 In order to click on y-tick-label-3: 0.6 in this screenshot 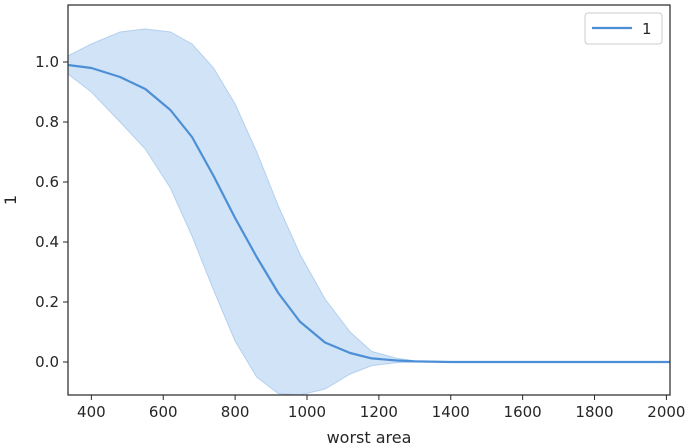, I will do `click(47, 182)`.